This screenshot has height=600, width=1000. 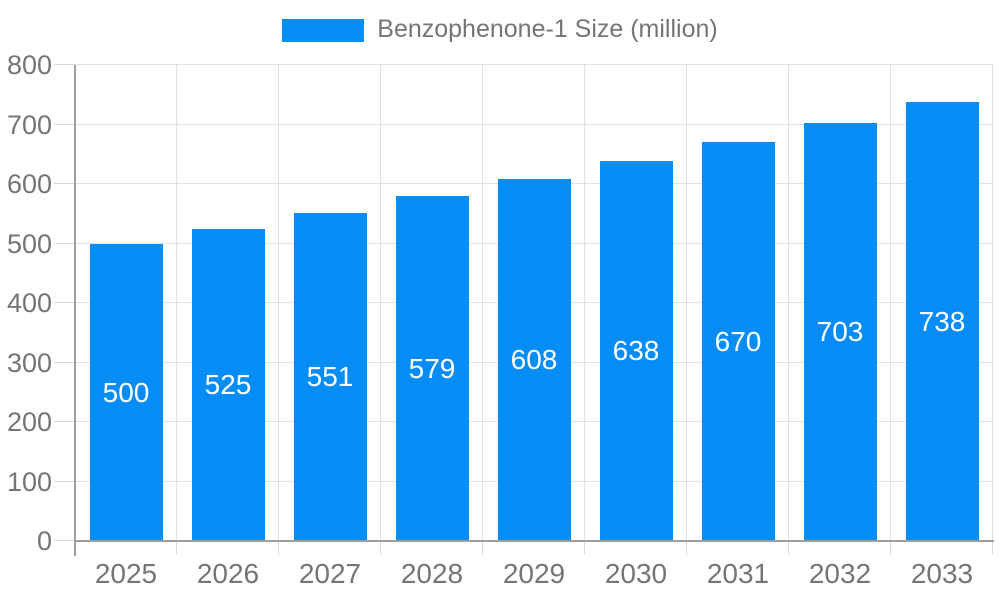 I want to click on y-tick-label: 500, so click(x=29, y=244).